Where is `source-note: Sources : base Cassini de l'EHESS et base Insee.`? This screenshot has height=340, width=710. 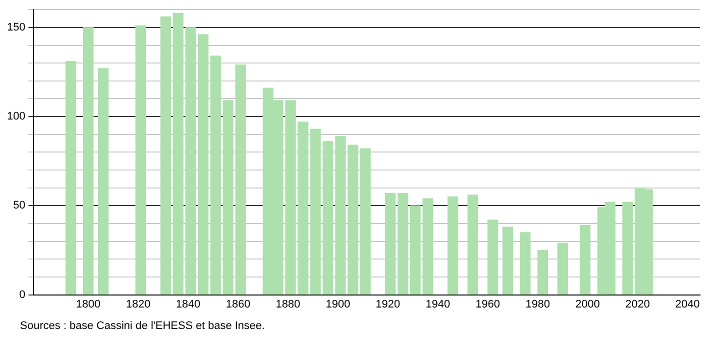
source-note: Sources : base Cassini de l'EHESS et base Insee. is located at coordinates (142, 326).